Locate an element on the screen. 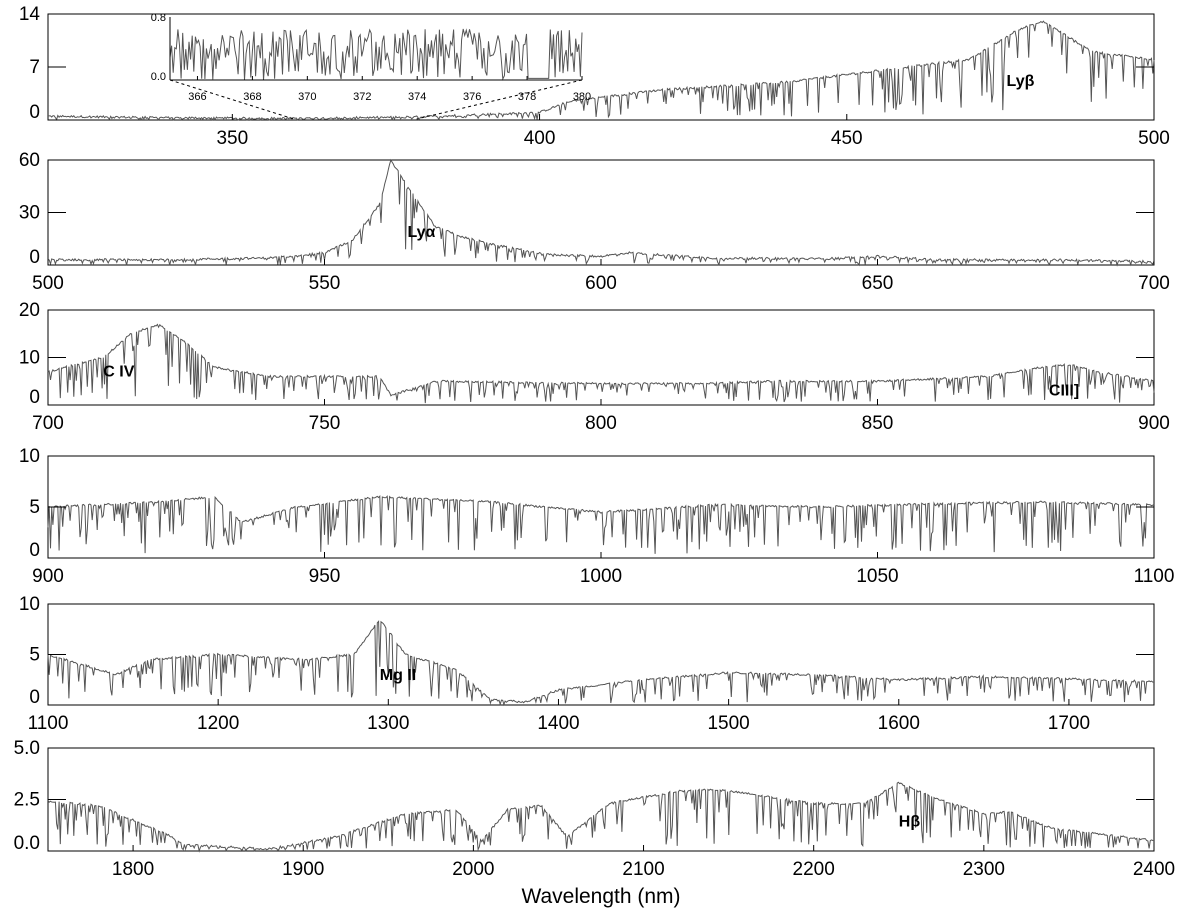 This screenshot has height=909, width=1187. spectrum-panel-3: 700 750 800 850 900 0 10 20 C IV CIII] is located at coordinates (594, 367).